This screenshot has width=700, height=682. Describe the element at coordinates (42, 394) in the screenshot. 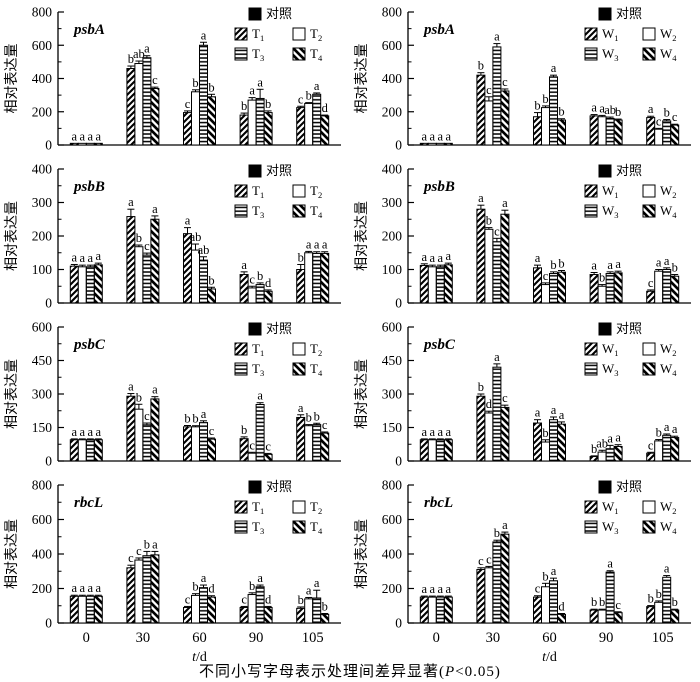

I see `y-tick-label: 300` at that location.